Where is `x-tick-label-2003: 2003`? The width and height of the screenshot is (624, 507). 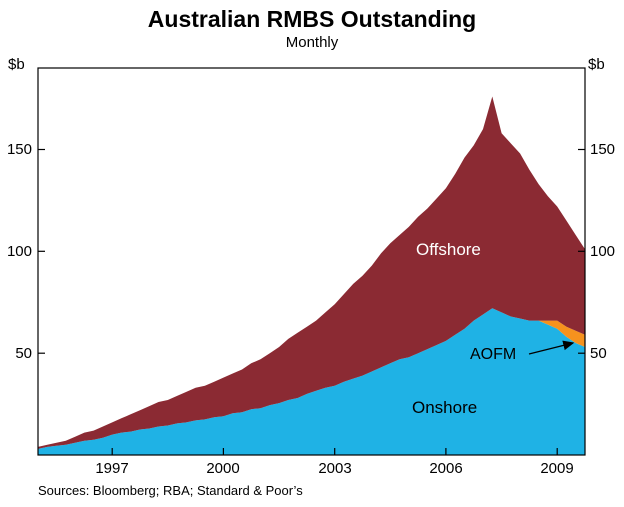
x-tick-label-2003: 2003 is located at coordinates (335, 468).